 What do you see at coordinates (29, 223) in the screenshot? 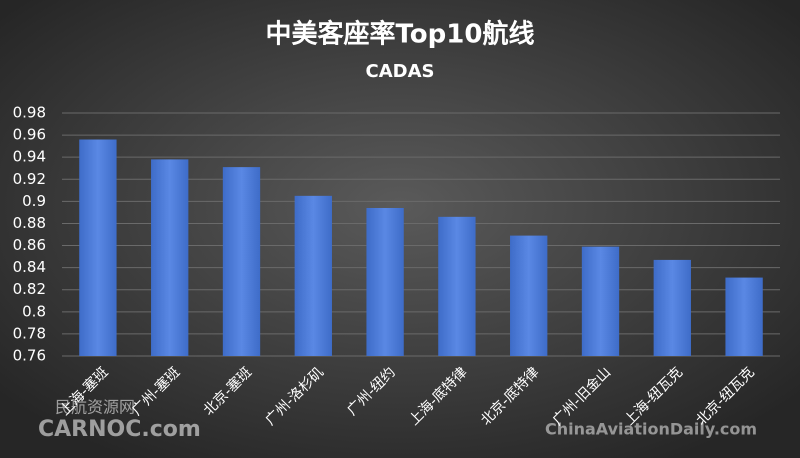
I see `y-tick-label: 0.88` at bounding box center [29, 223].